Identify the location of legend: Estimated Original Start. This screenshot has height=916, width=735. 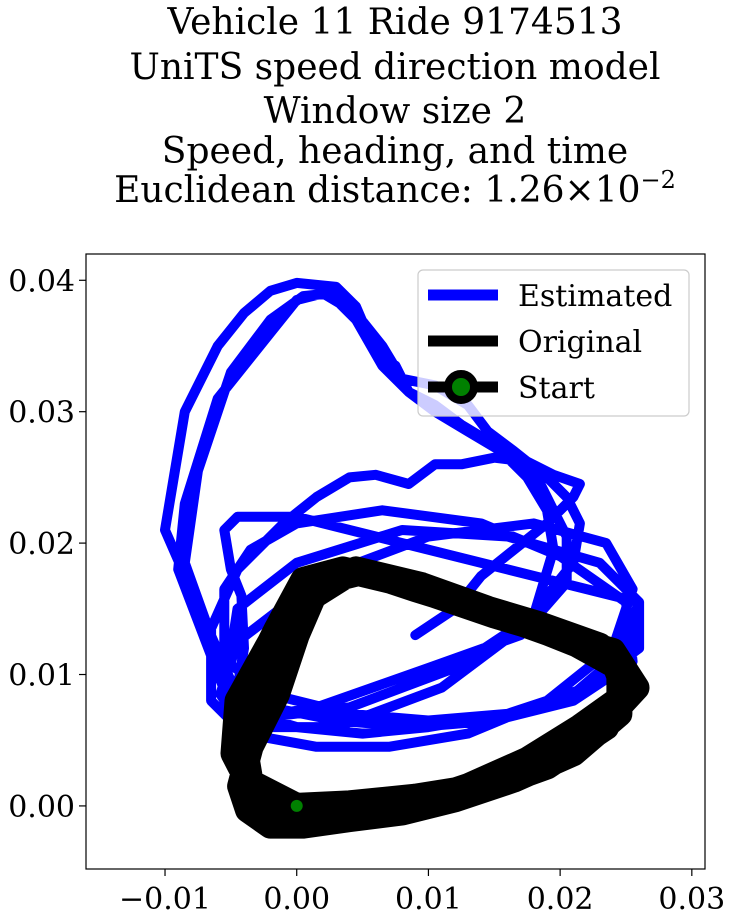
(553, 343).